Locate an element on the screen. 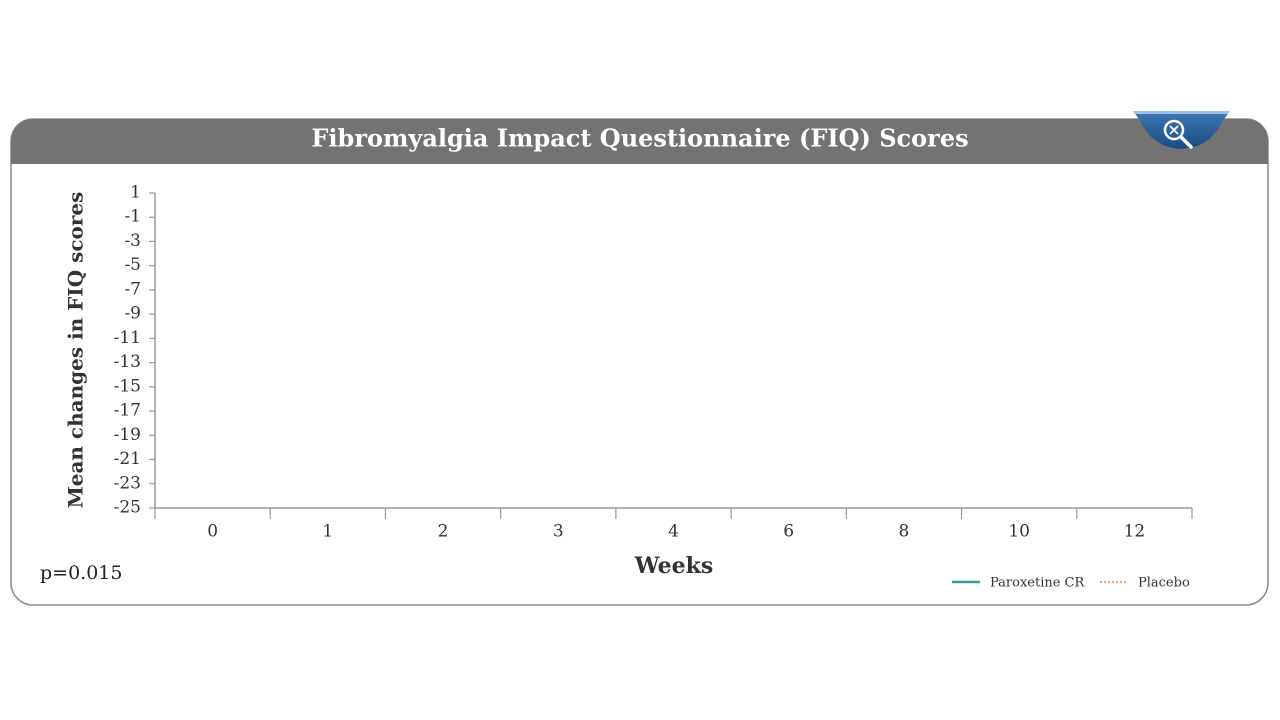 The width and height of the screenshot is (1280, 720). zoom-icon-handle is located at coordinates (1186, 142).